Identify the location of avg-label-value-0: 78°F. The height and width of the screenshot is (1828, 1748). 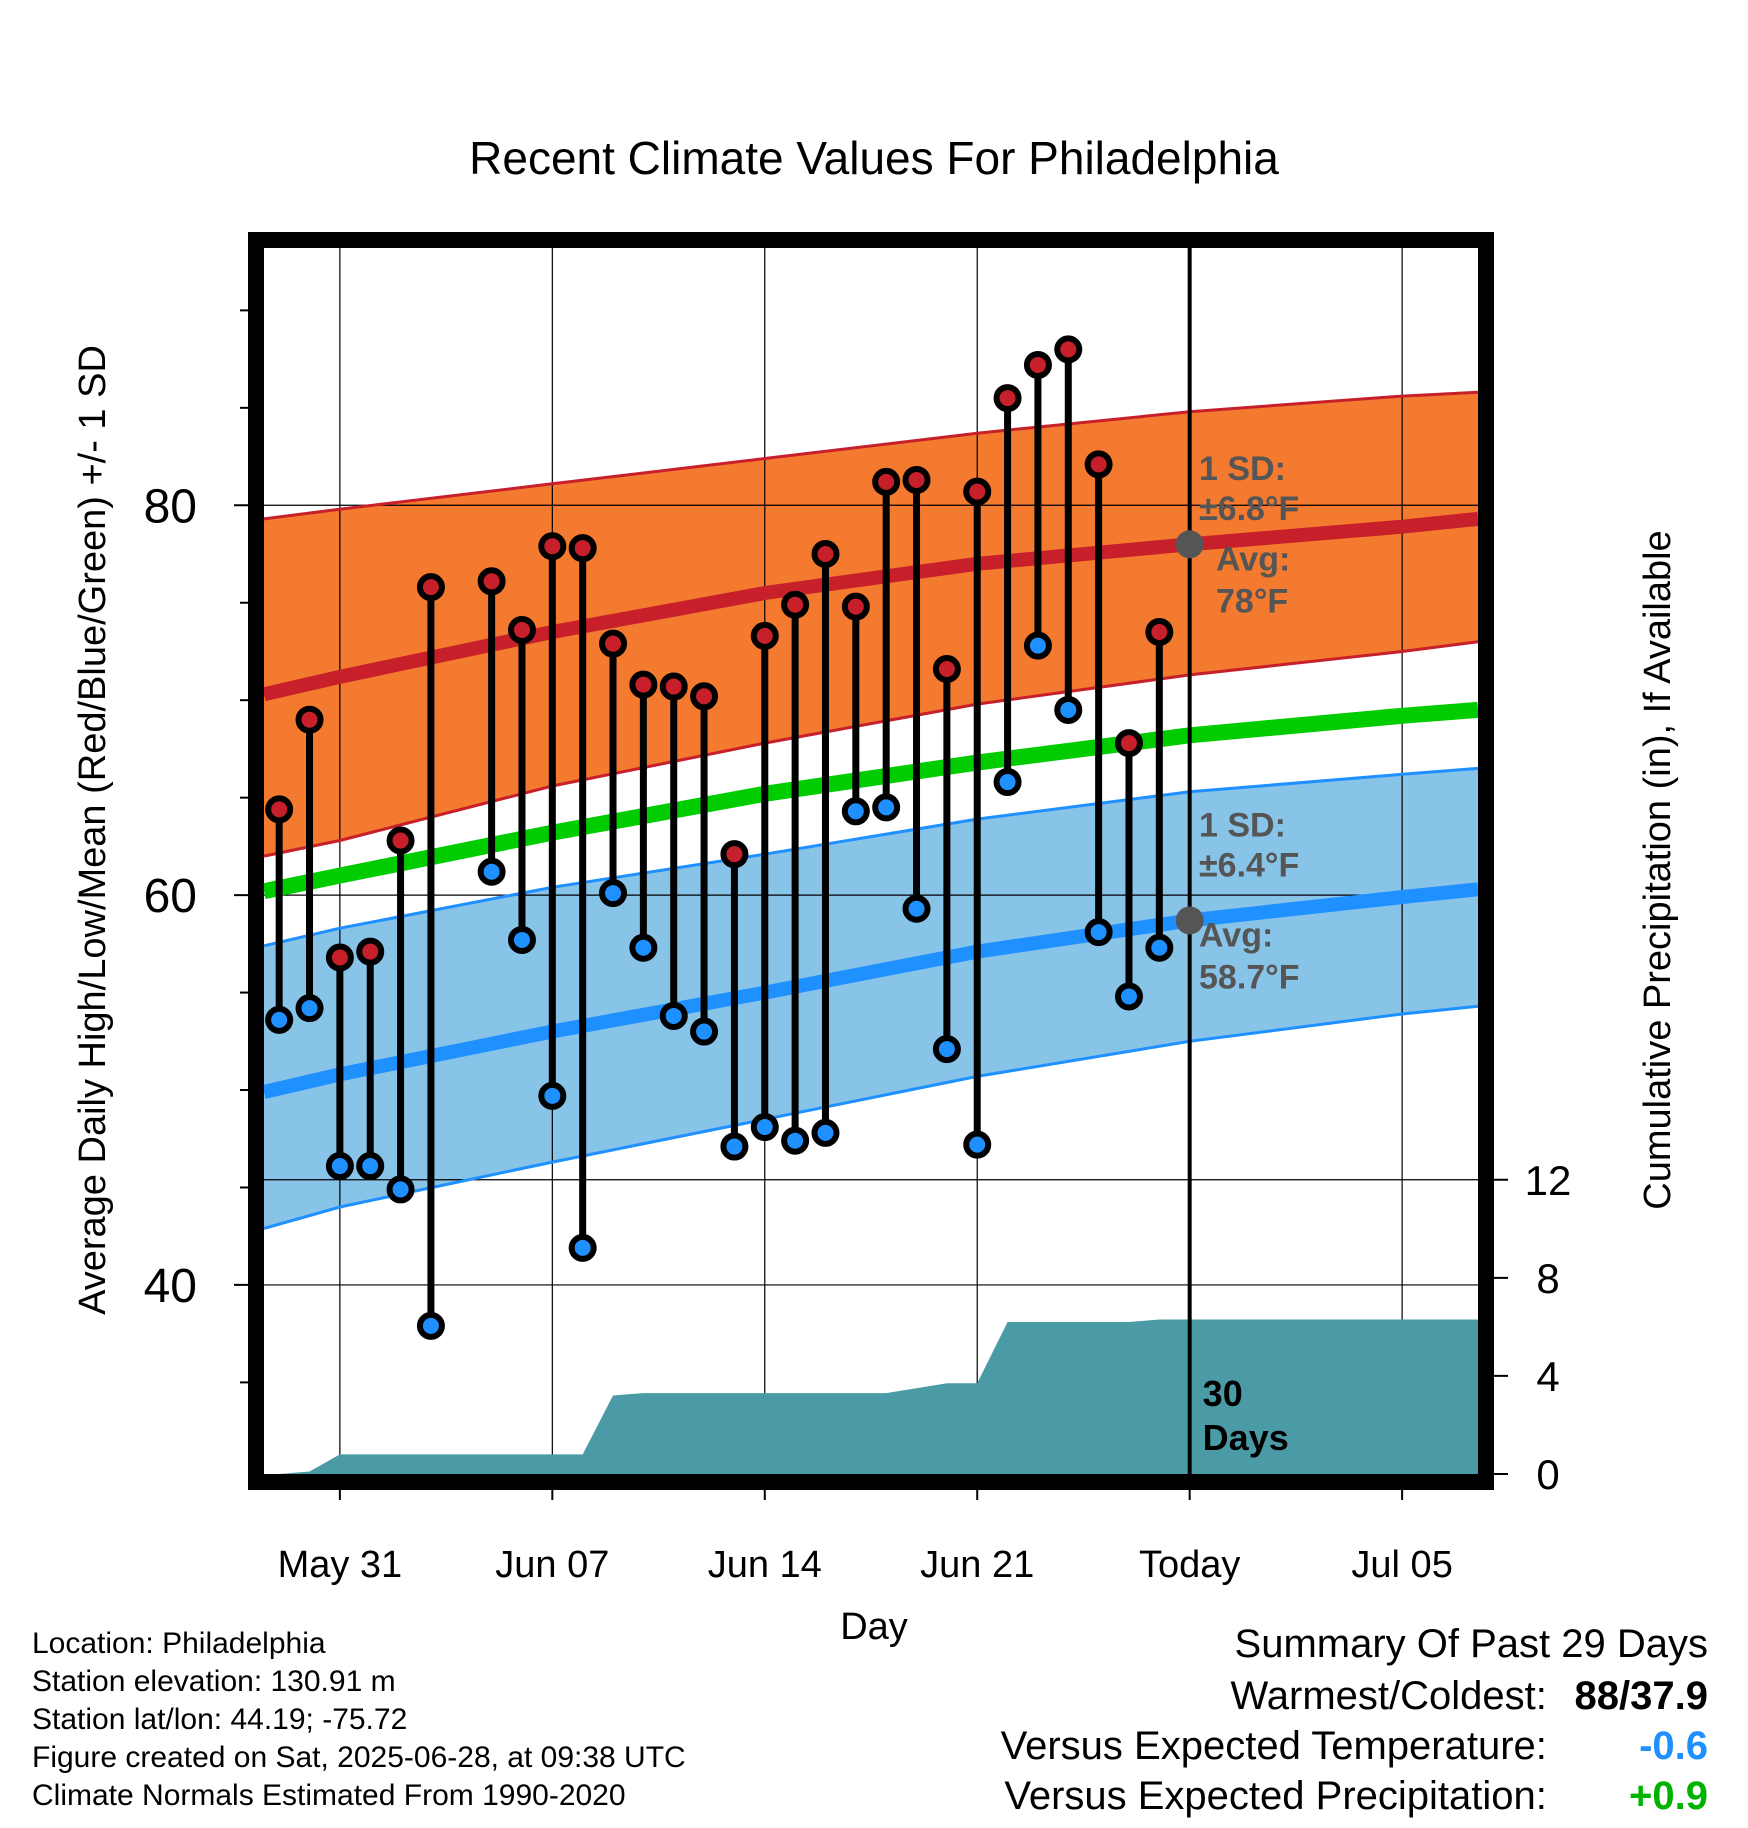
(1252, 601).